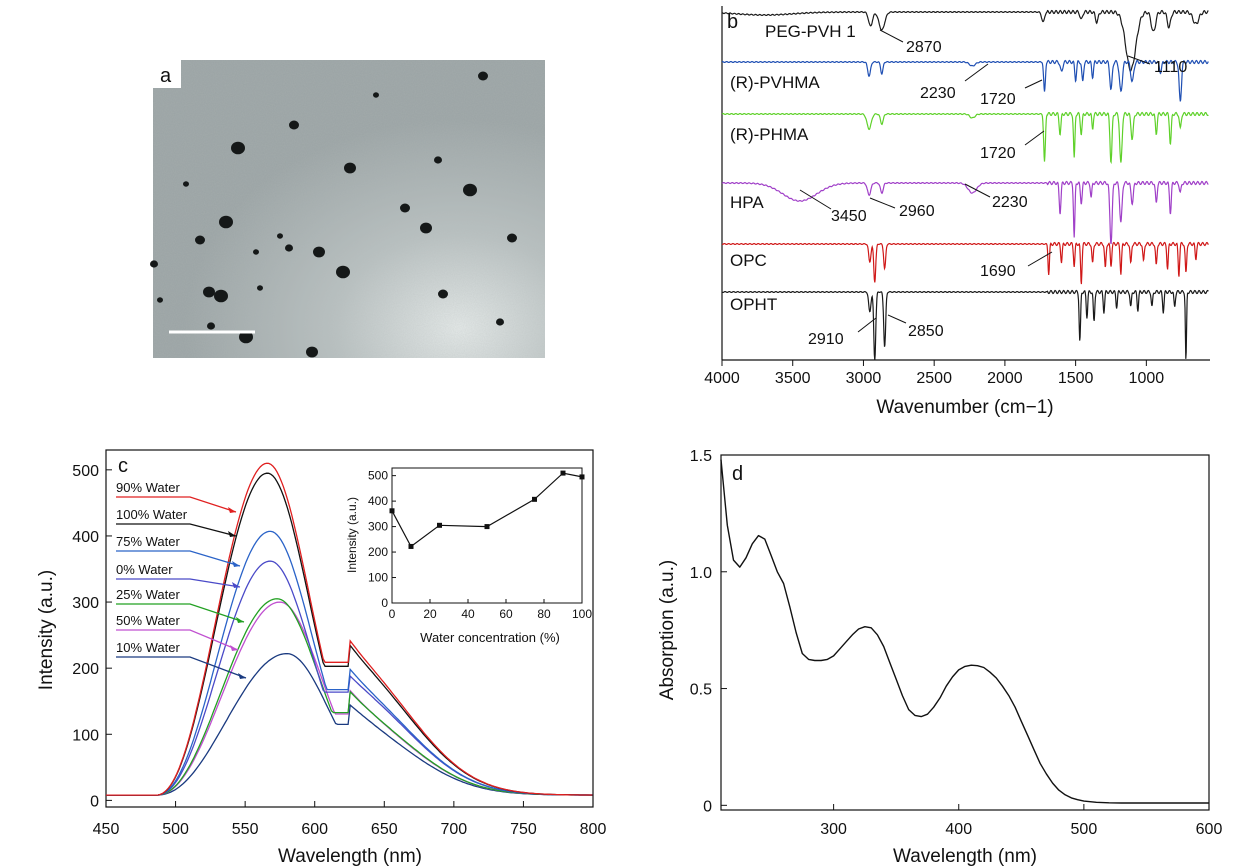 This screenshot has height=867, width=1260. What do you see at coordinates (148, 620) in the screenshot?
I see `panel-c-legend-label: 50% Water` at bounding box center [148, 620].